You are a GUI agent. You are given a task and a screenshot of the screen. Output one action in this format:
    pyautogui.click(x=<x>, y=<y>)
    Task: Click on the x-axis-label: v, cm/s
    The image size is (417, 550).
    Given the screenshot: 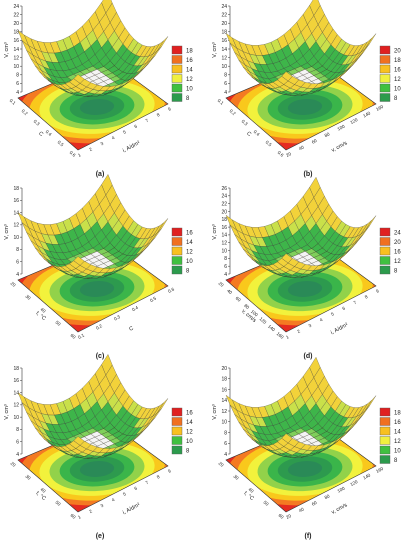 What is the action you would take?
    pyautogui.click(x=340, y=508)
    